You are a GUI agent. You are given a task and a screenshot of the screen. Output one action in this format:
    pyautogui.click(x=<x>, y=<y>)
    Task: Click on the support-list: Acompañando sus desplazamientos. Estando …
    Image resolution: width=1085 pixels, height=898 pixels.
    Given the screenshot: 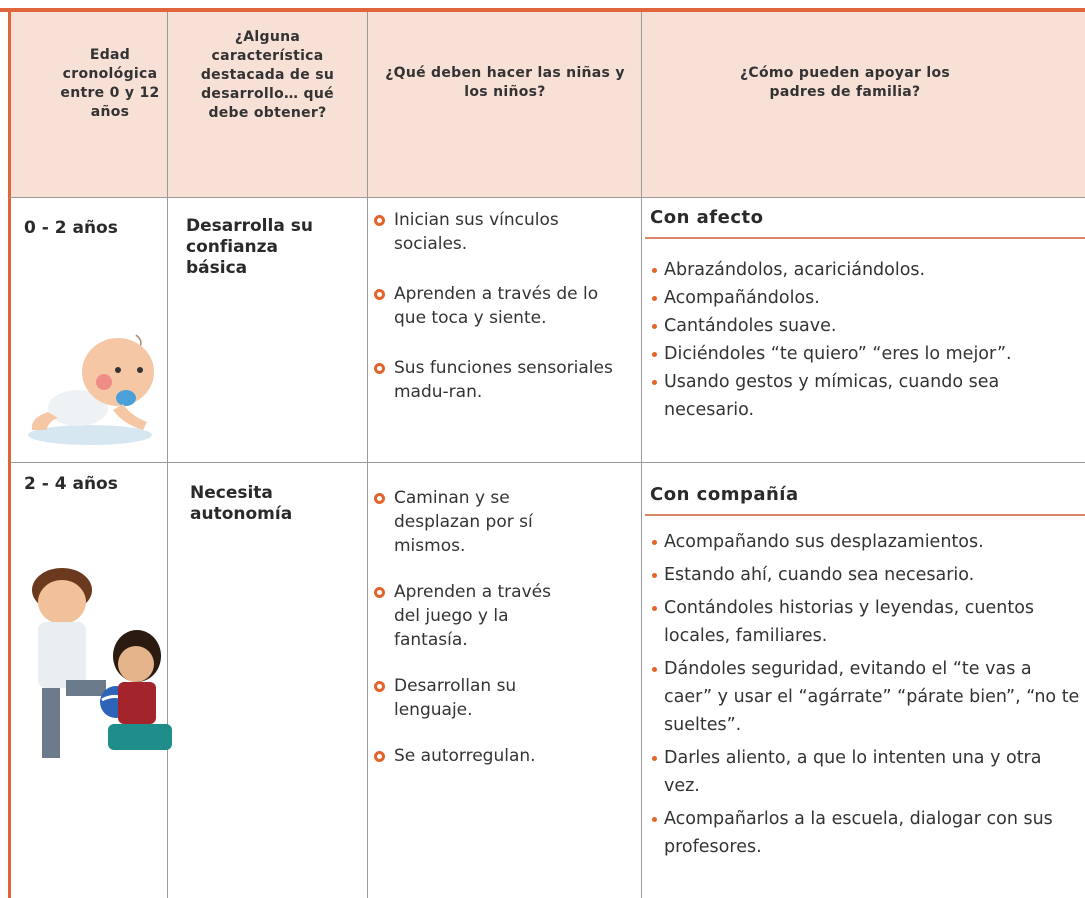 What is the action you would take?
    pyautogui.click(x=867, y=697)
    